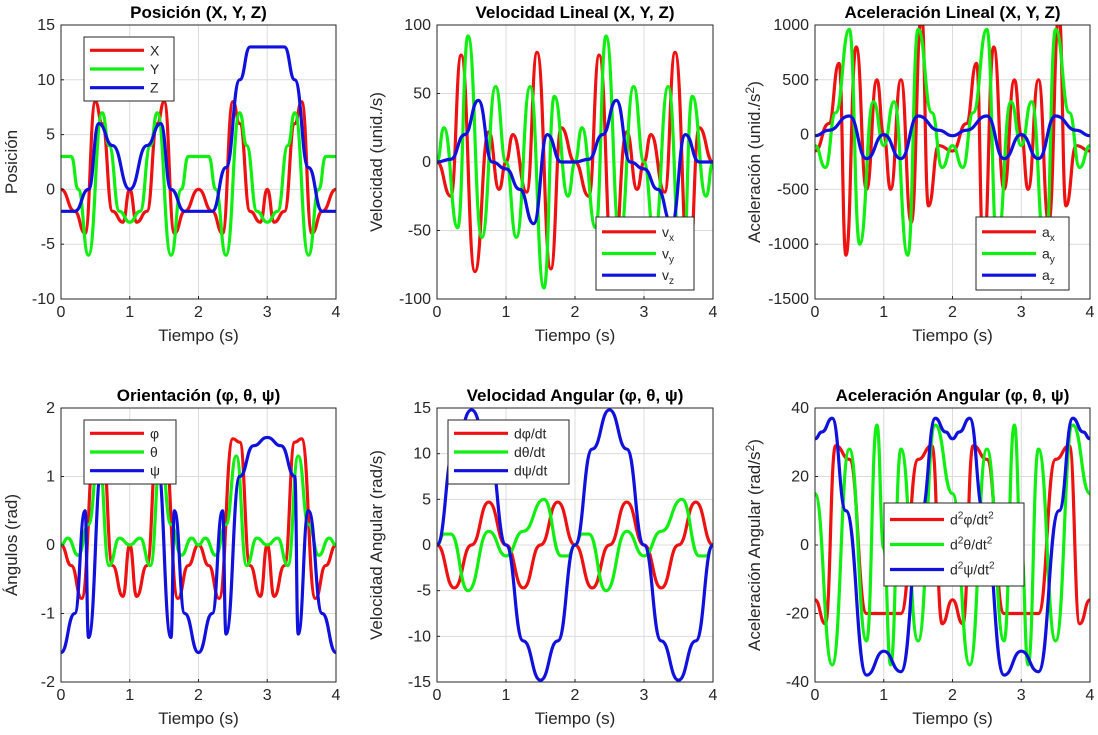 The height and width of the screenshot is (735, 1098). Describe the element at coordinates (1048, 277) in the screenshot. I see `legend-label-3: az` at that location.